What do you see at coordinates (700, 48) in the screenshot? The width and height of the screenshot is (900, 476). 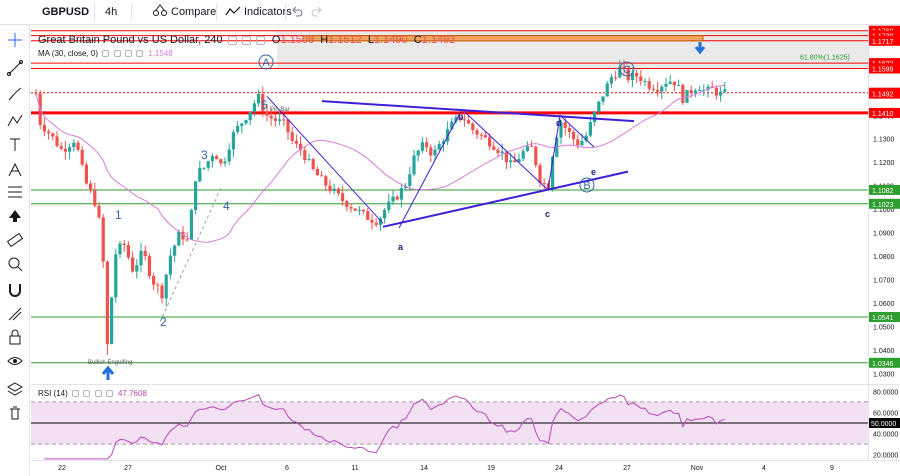 I see `target-arrow-icon` at bounding box center [700, 48].